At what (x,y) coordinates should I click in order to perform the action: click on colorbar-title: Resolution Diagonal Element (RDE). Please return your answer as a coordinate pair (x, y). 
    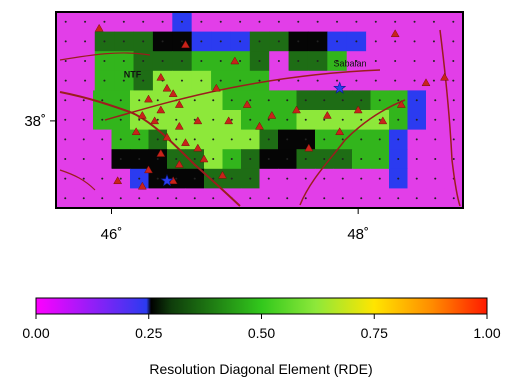
    Looking at the image, I should click on (260, 369).